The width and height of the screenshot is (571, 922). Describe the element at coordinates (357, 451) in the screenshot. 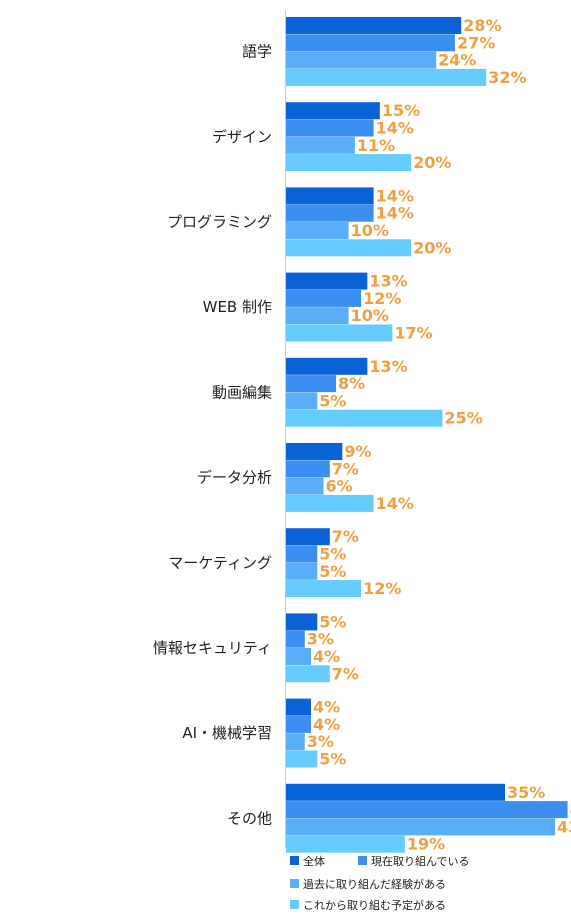

I see `data-label: 9%` at that location.